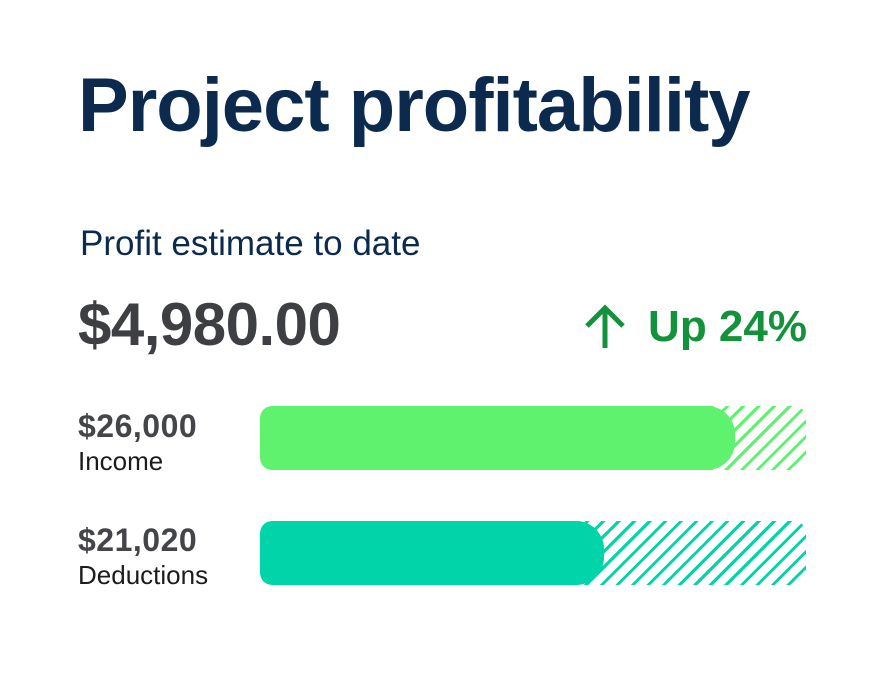 Image resolution: width=888 pixels, height=677 pixels. I want to click on income-bar-track, so click(533, 438).